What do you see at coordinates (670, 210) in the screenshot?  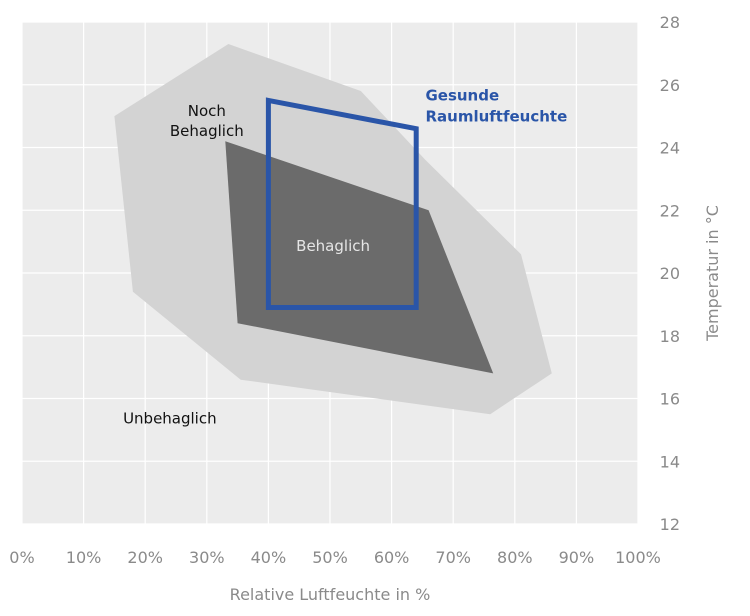 I see `y-tick-label: 22` at bounding box center [670, 210].